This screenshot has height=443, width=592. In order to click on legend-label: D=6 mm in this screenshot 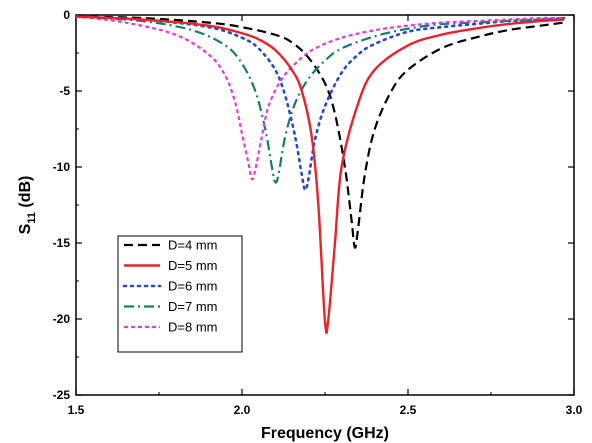, I will do `click(192, 286)`.